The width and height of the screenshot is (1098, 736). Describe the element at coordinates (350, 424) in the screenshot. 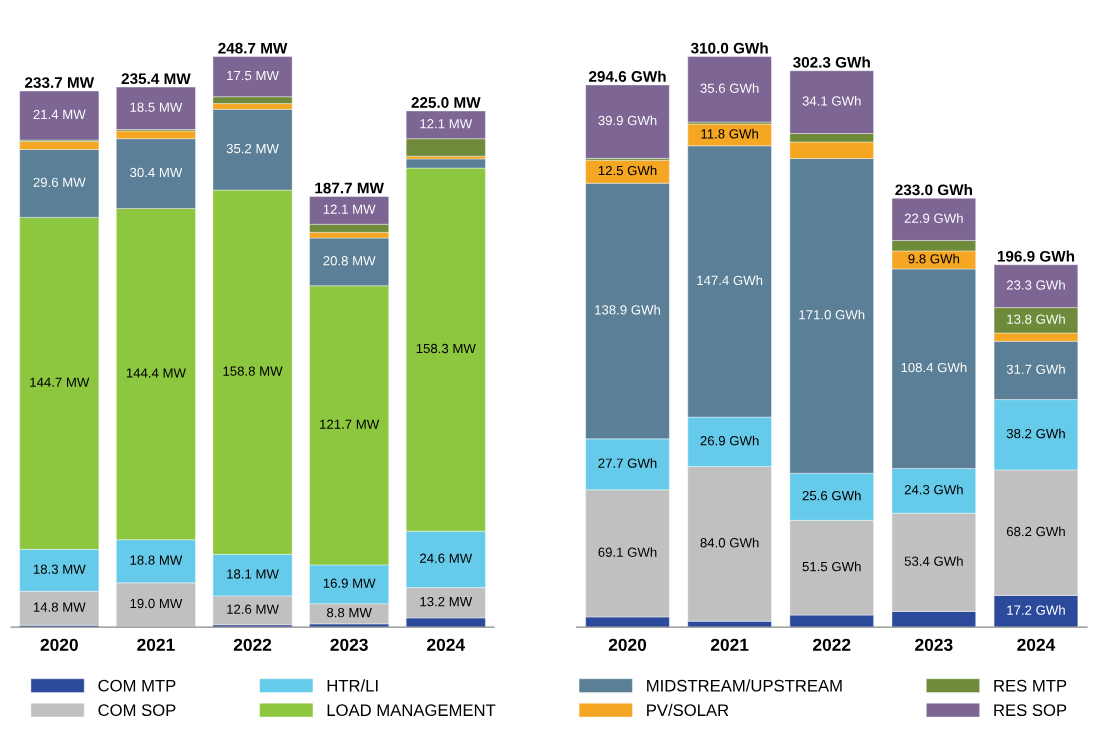

I see `data-label: 121.7 MW` at that location.